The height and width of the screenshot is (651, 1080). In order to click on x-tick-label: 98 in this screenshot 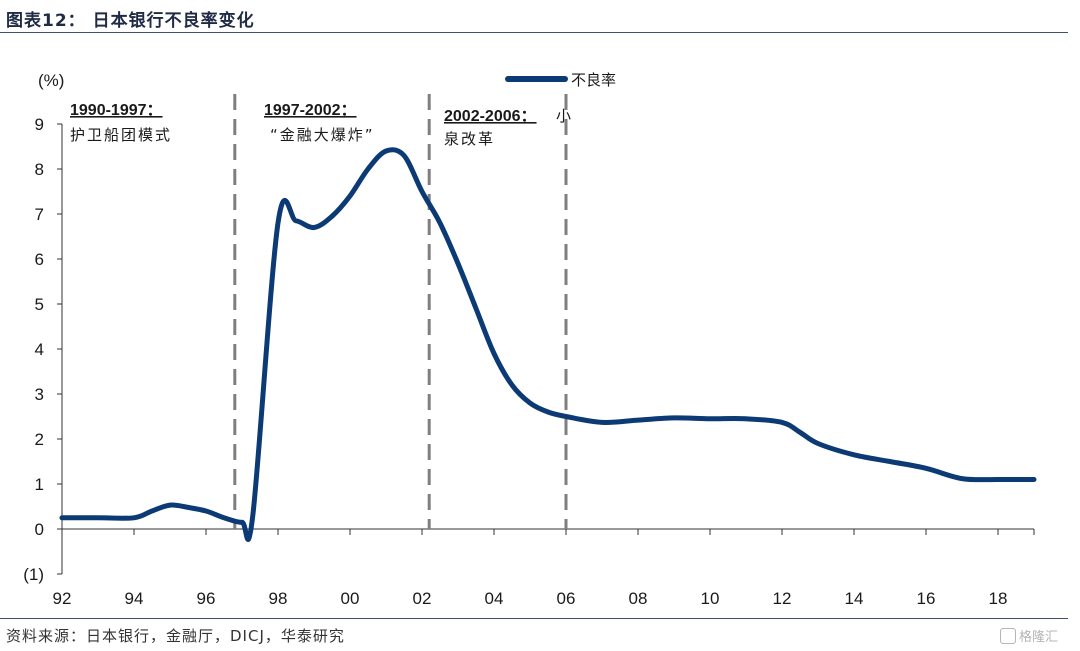, I will do `click(278, 598)`.